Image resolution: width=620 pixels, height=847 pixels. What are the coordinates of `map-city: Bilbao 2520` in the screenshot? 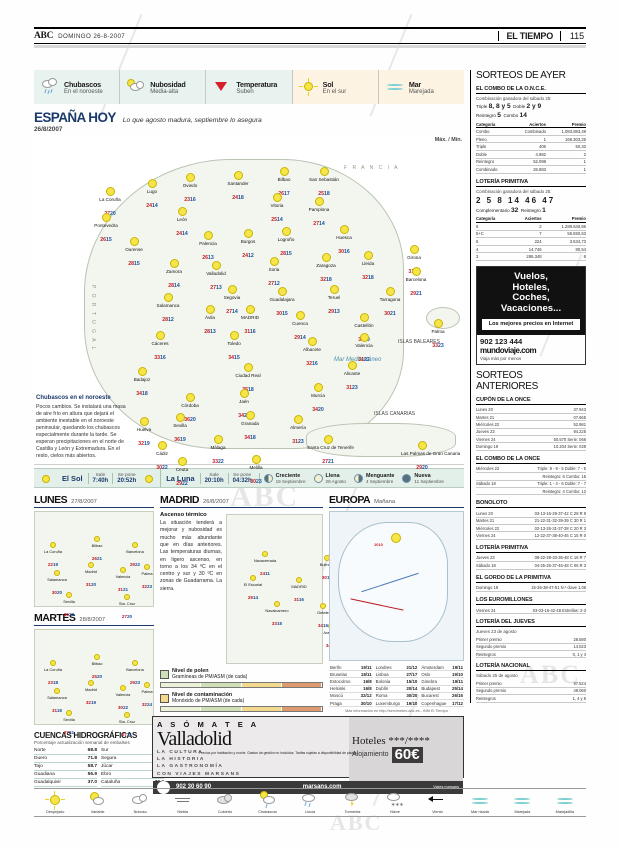 It's located at (97, 668).